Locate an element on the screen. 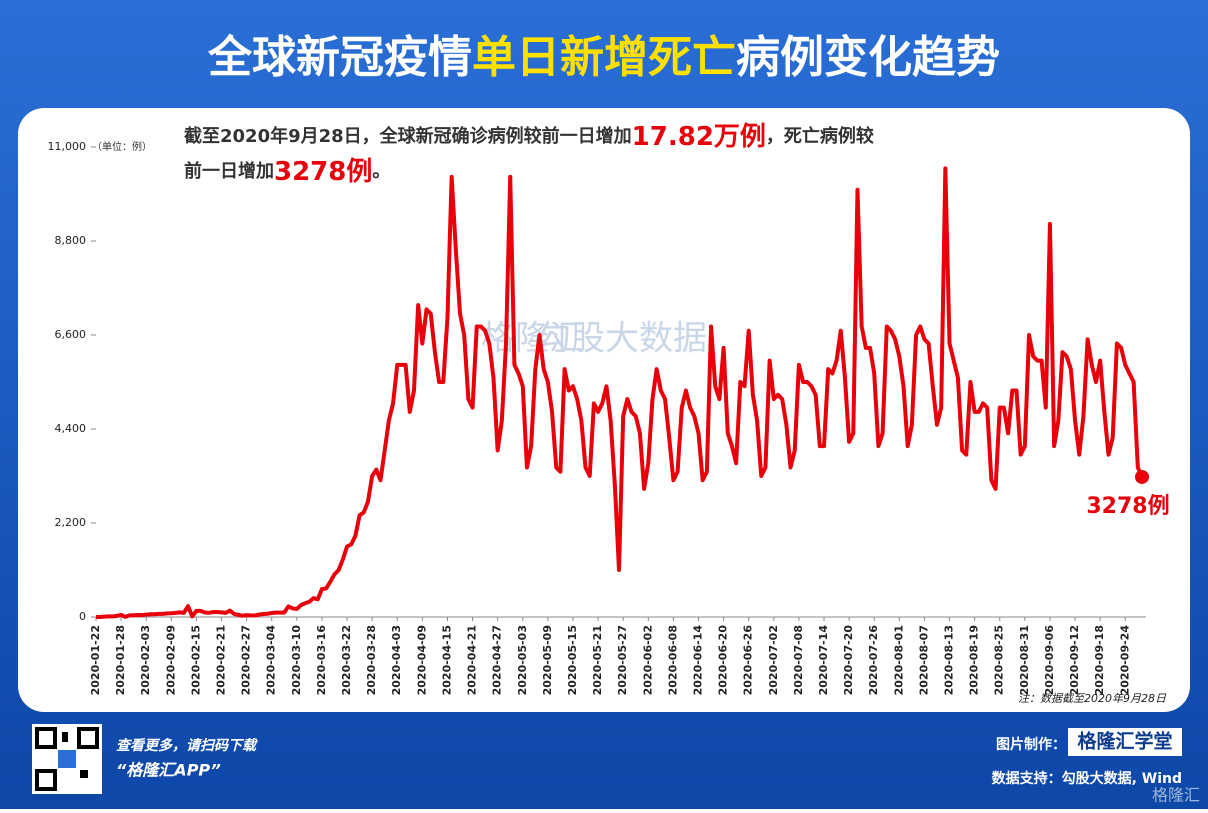  x-tick-label: 2020-04-03 is located at coordinates (396, 660).